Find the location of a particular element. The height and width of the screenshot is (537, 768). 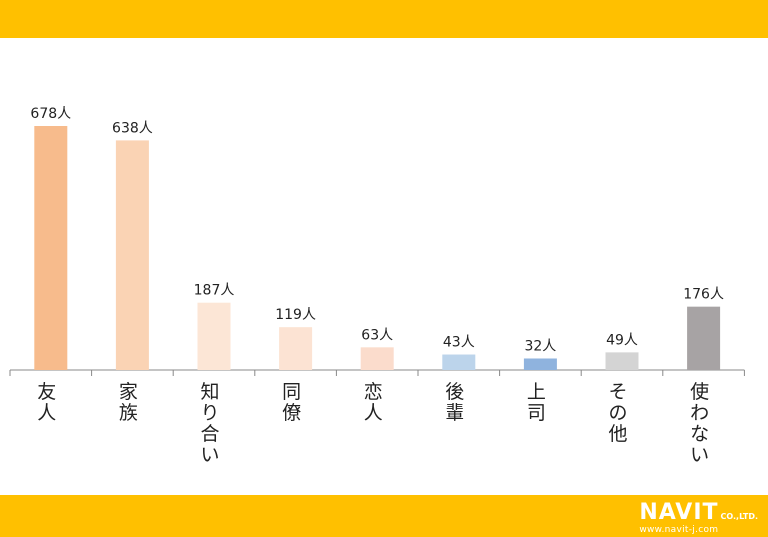

category-label-5: 後輩 is located at coordinates (454, 402).